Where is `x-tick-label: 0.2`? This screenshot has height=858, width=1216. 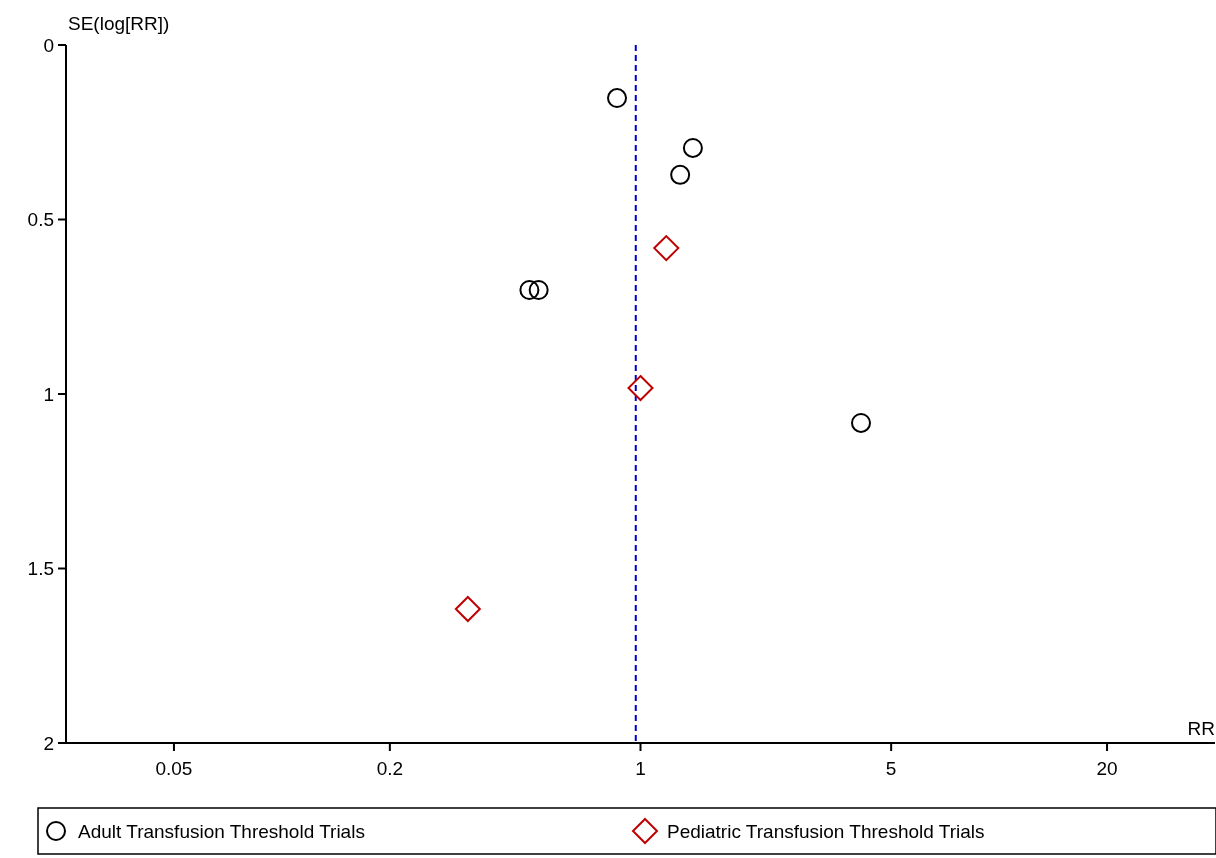
x-tick-label: 0.2 is located at coordinates (390, 768).